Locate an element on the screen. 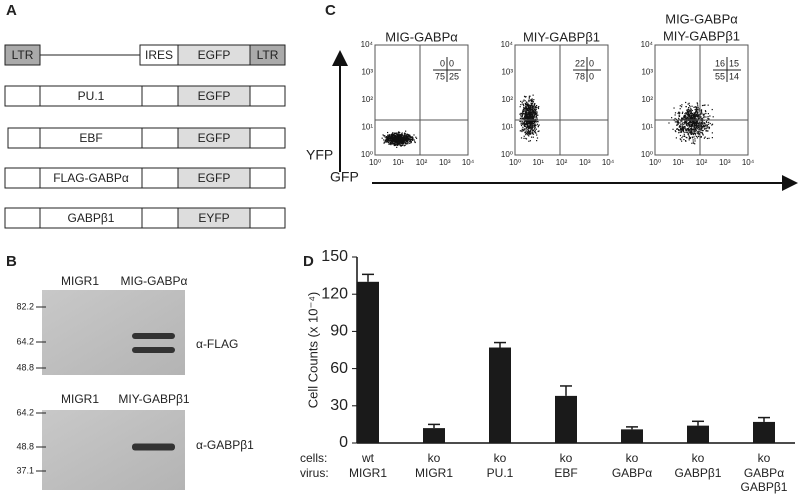 The height and width of the screenshot is (501, 800). antibody-label: α-FLAG is located at coordinates (217, 344).